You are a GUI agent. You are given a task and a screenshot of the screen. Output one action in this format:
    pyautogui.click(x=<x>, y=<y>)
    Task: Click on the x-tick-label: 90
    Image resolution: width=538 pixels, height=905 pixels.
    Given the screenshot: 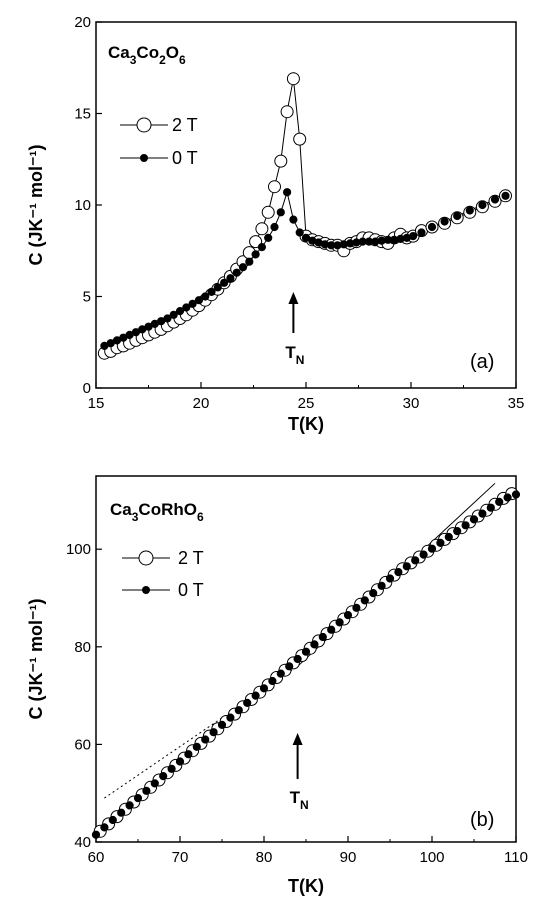 What is the action you would take?
    pyautogui.click(x=348, y=857)
    